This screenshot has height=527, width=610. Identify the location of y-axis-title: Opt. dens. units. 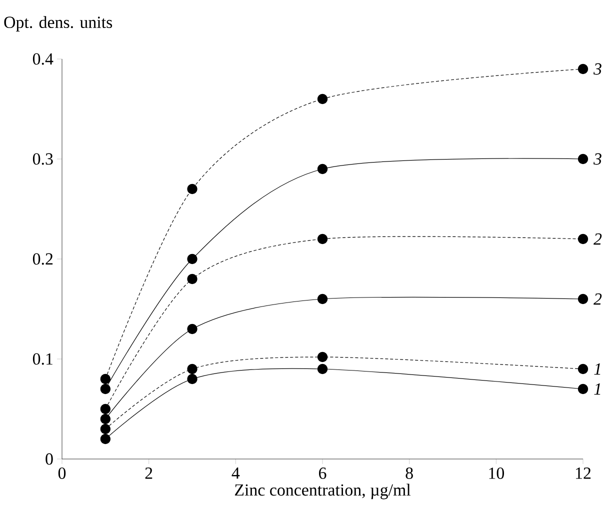
(58, 24).